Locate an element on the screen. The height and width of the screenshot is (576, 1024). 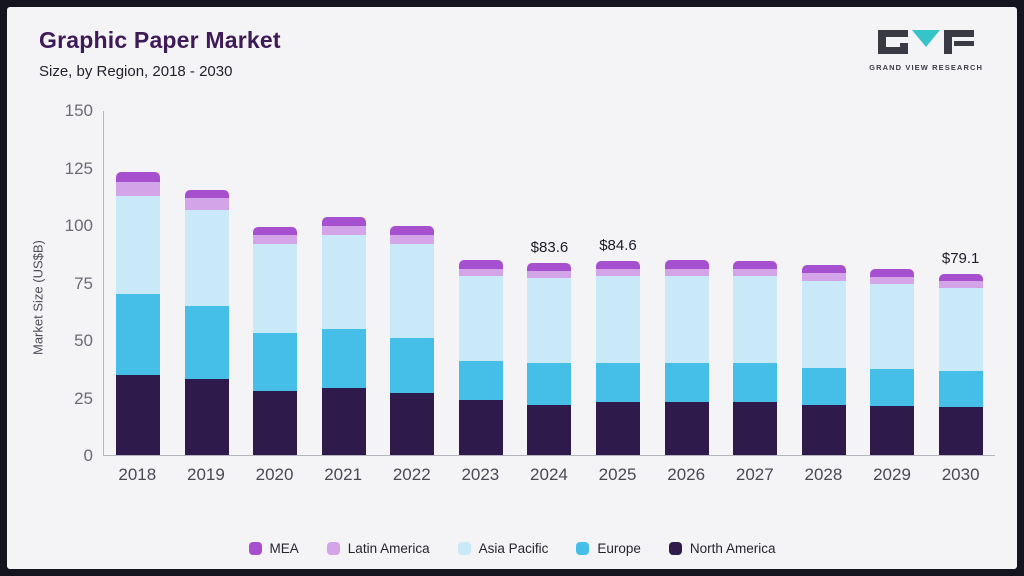
x-tick-label: 2028 is located at coordinates (823, 474).